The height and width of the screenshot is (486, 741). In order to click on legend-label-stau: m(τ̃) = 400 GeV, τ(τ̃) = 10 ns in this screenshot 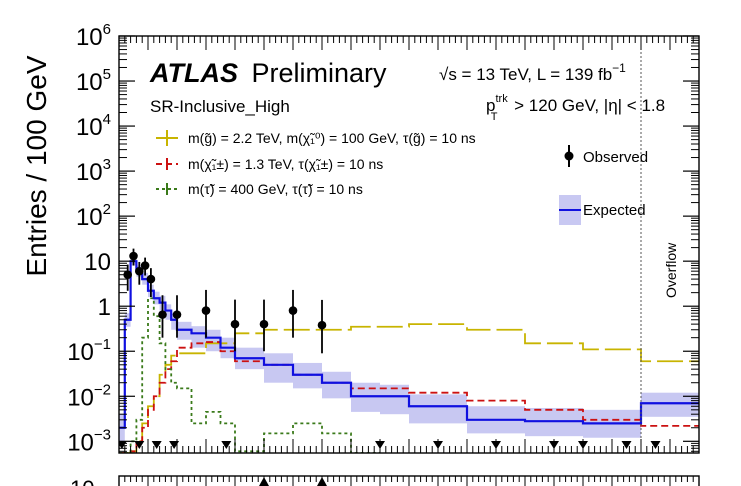, I will do `click(275, 189)`.